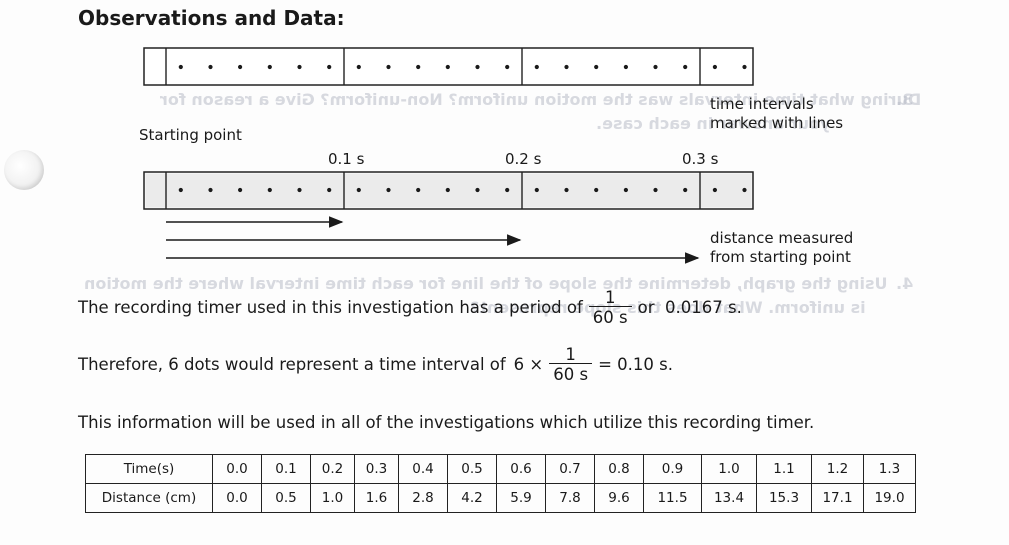 This screenshot has height=545, width=1009. Describe the element at coordinates (571, 373) in the screenshot. I see `dots-fraction-denominator: 60 s` at that location.